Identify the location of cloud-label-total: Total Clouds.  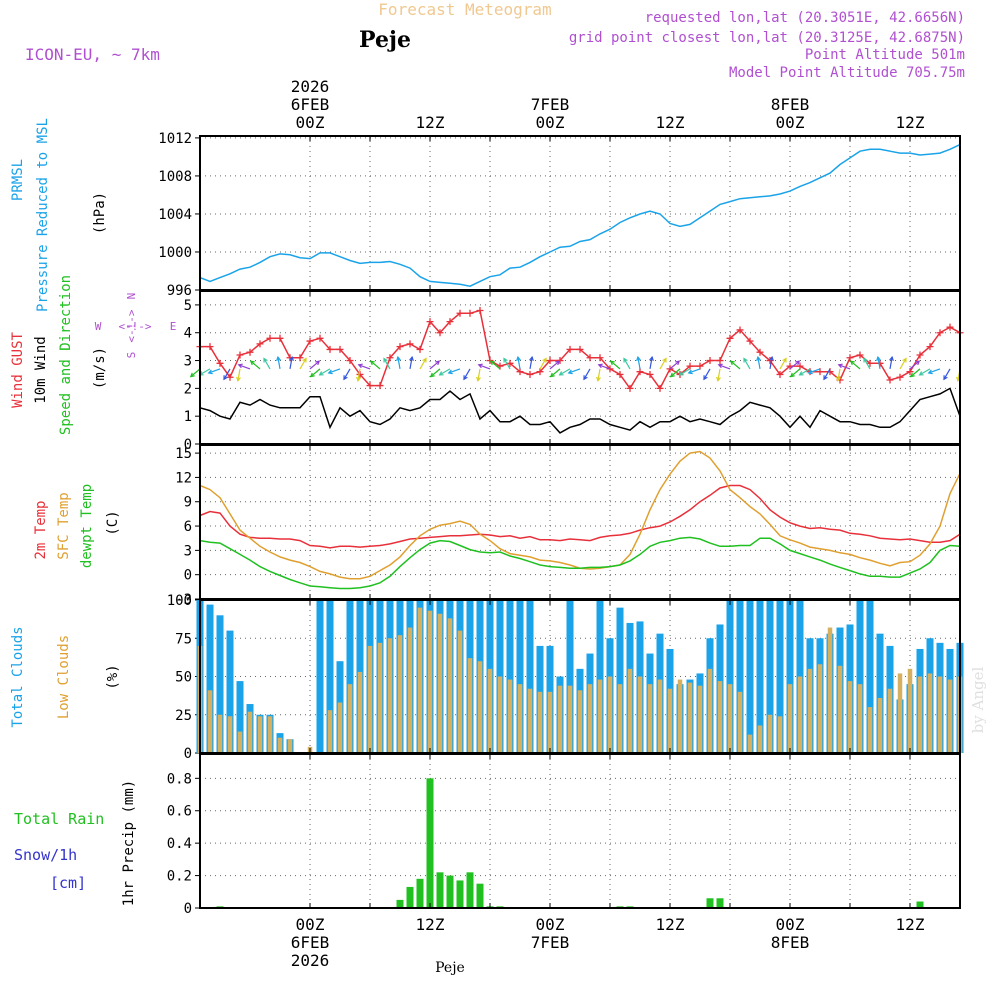
(18, 676).